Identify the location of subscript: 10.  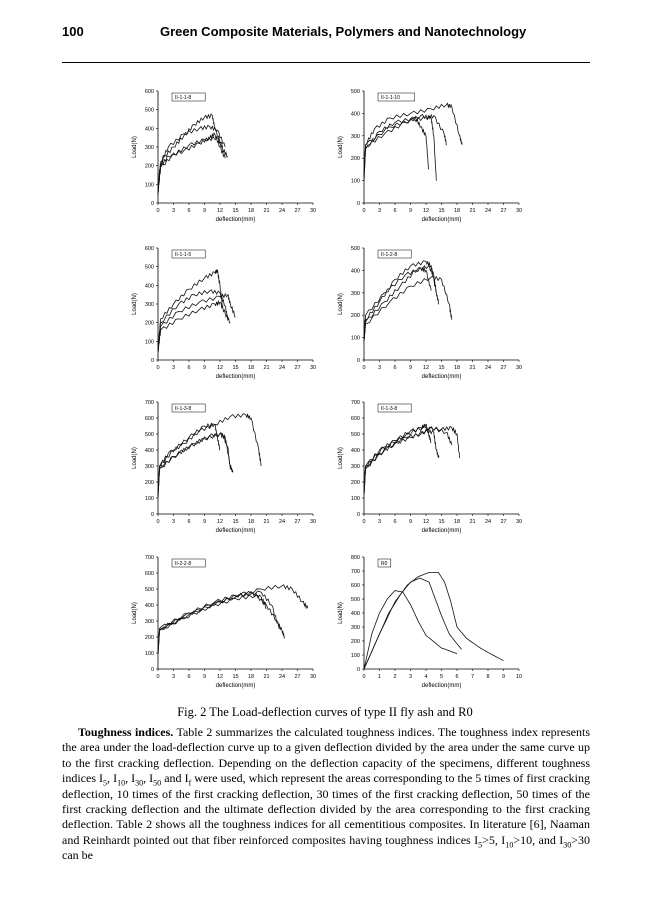
(509, 845).